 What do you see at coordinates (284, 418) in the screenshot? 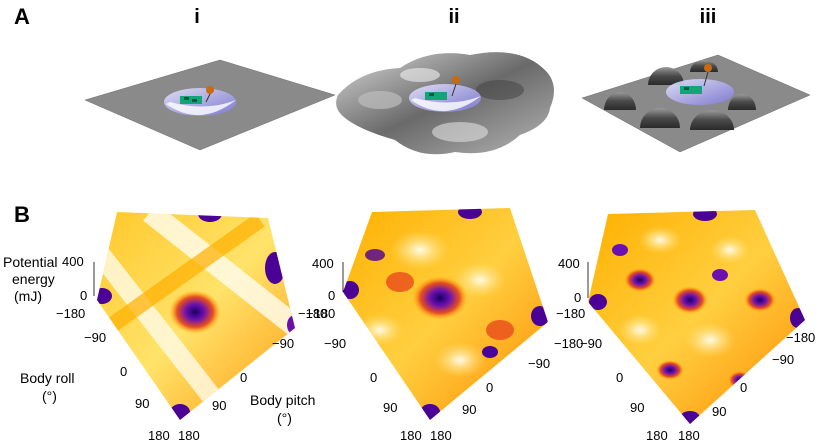
I see `pitch-label-line2: (°)` at bounding box center [284, 418].